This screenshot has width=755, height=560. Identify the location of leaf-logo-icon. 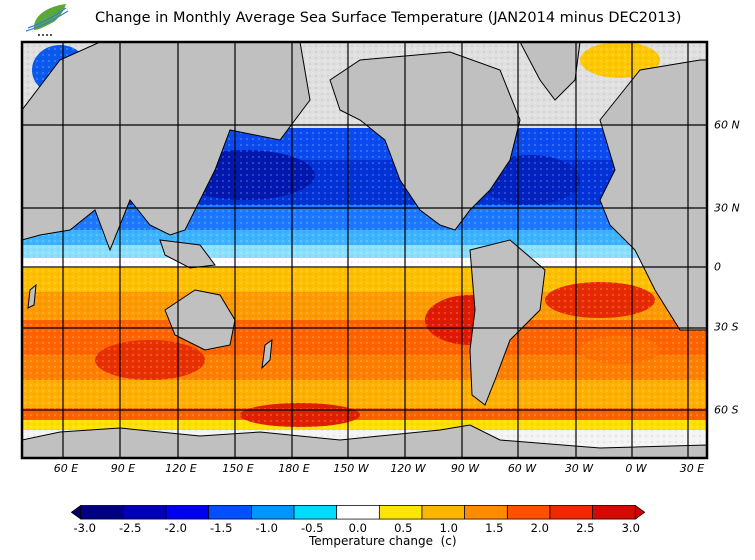
(47, 20).